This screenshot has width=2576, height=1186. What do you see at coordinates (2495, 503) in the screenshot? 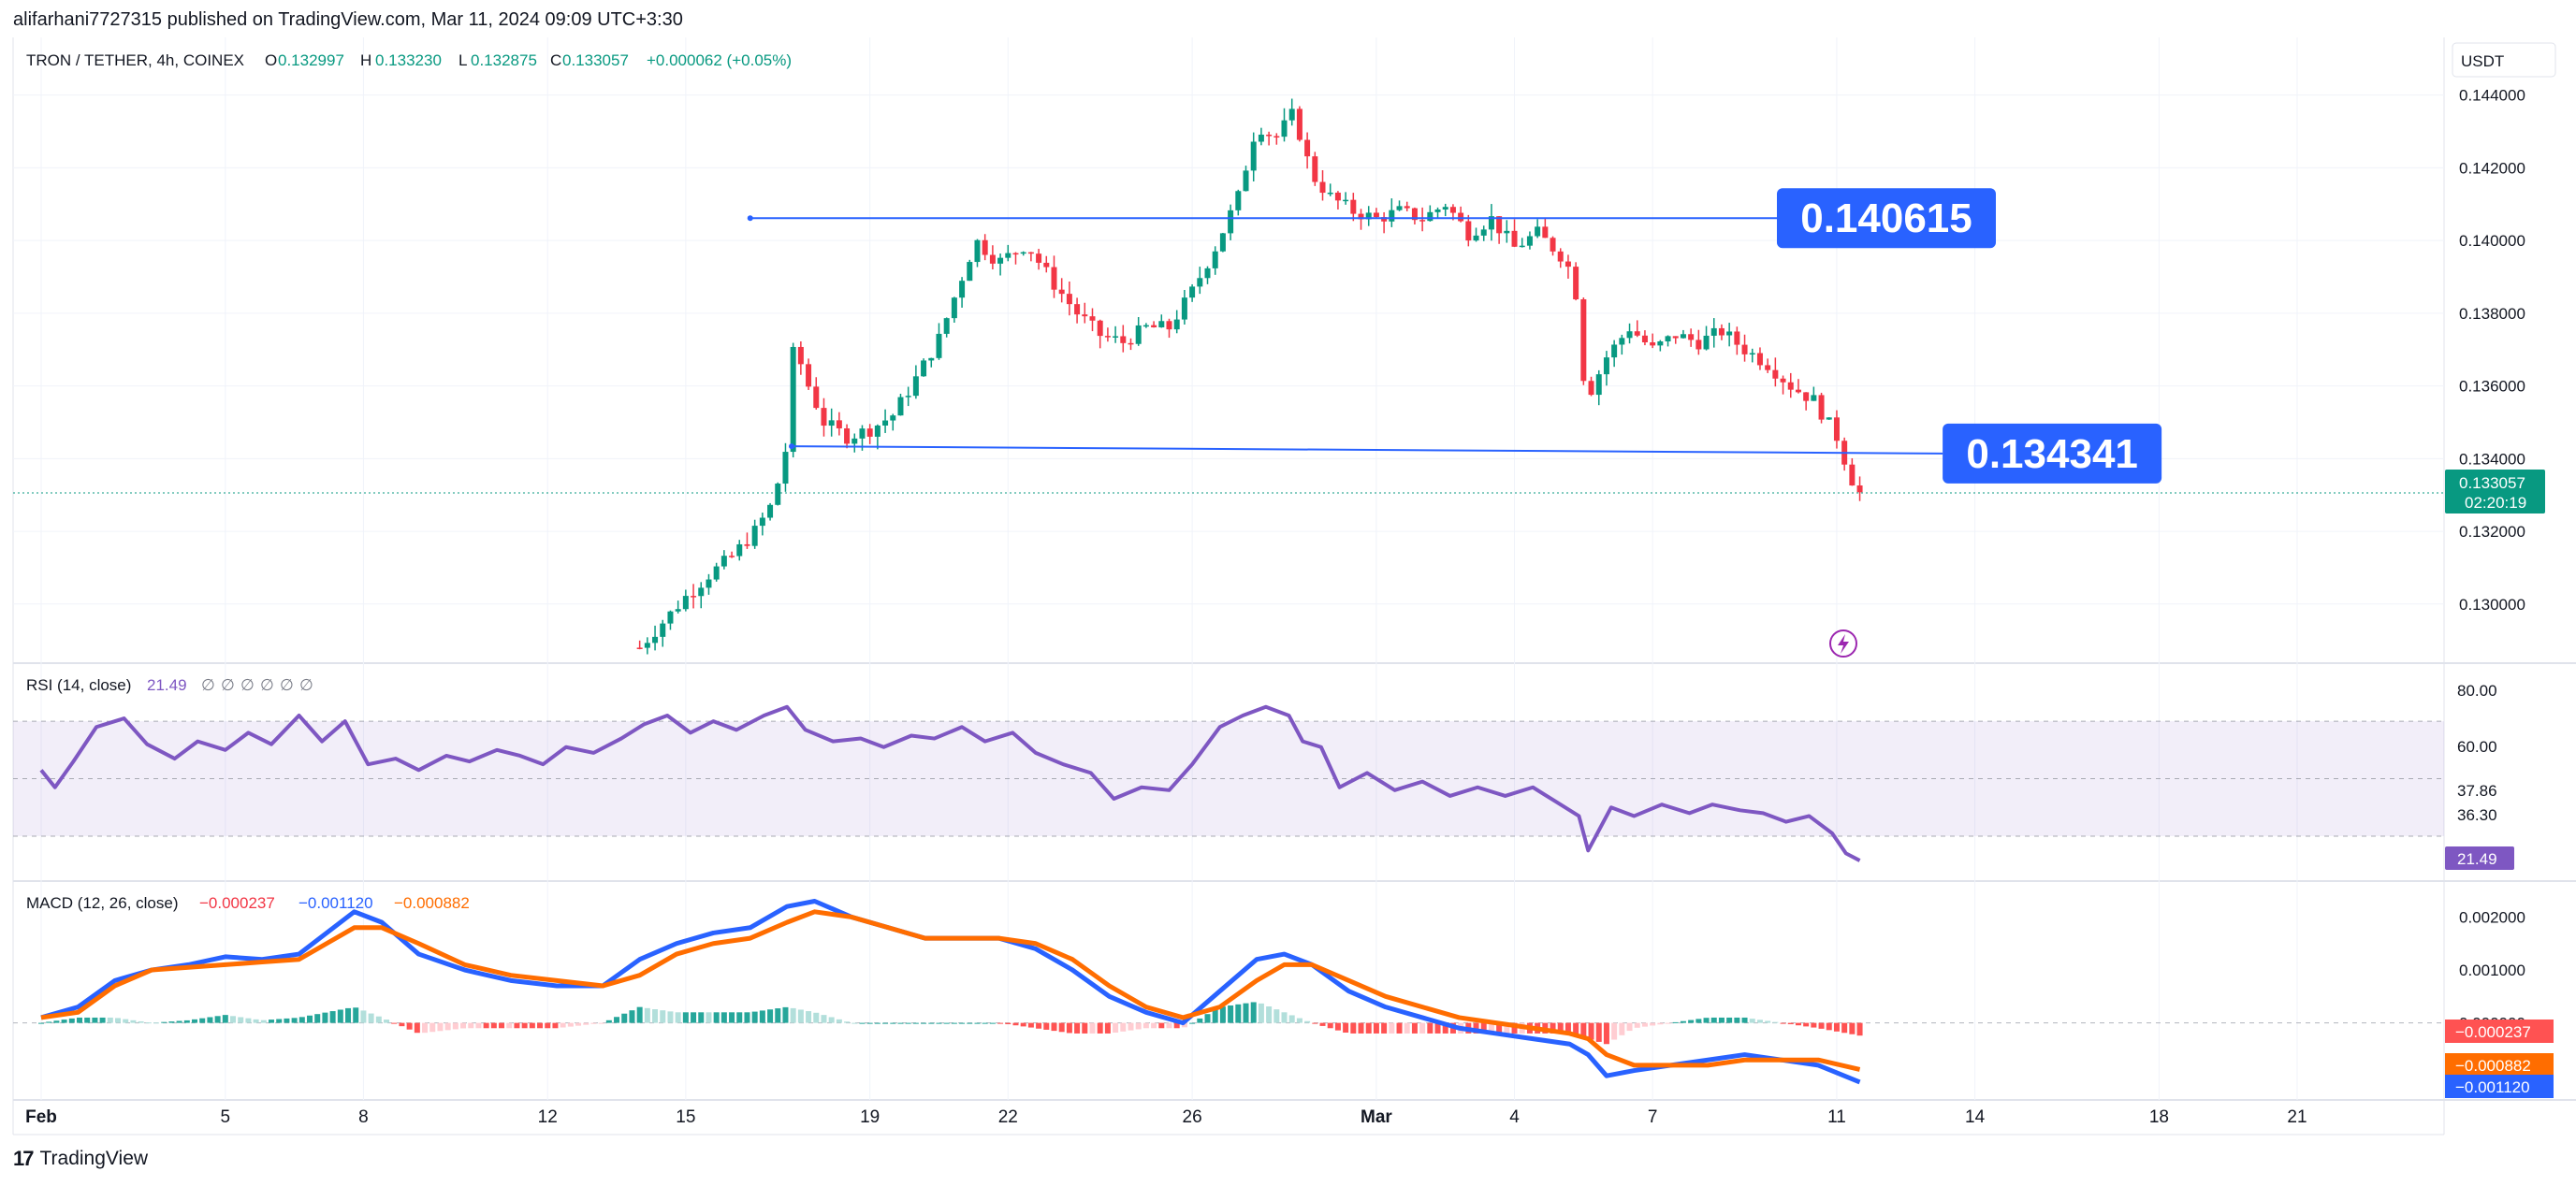
I see `countdown: 02:20:19` at bounding box center [2495, 503].